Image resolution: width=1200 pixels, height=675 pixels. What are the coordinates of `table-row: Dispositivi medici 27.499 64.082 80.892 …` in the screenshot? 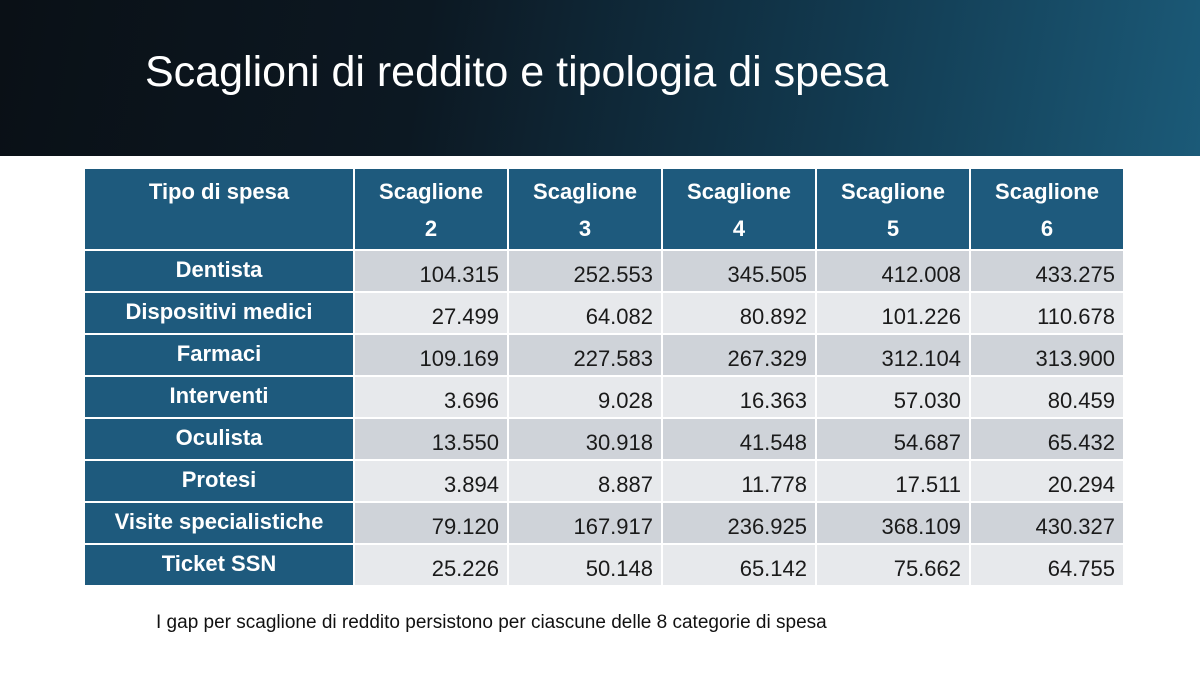 It's located at (604, 313).